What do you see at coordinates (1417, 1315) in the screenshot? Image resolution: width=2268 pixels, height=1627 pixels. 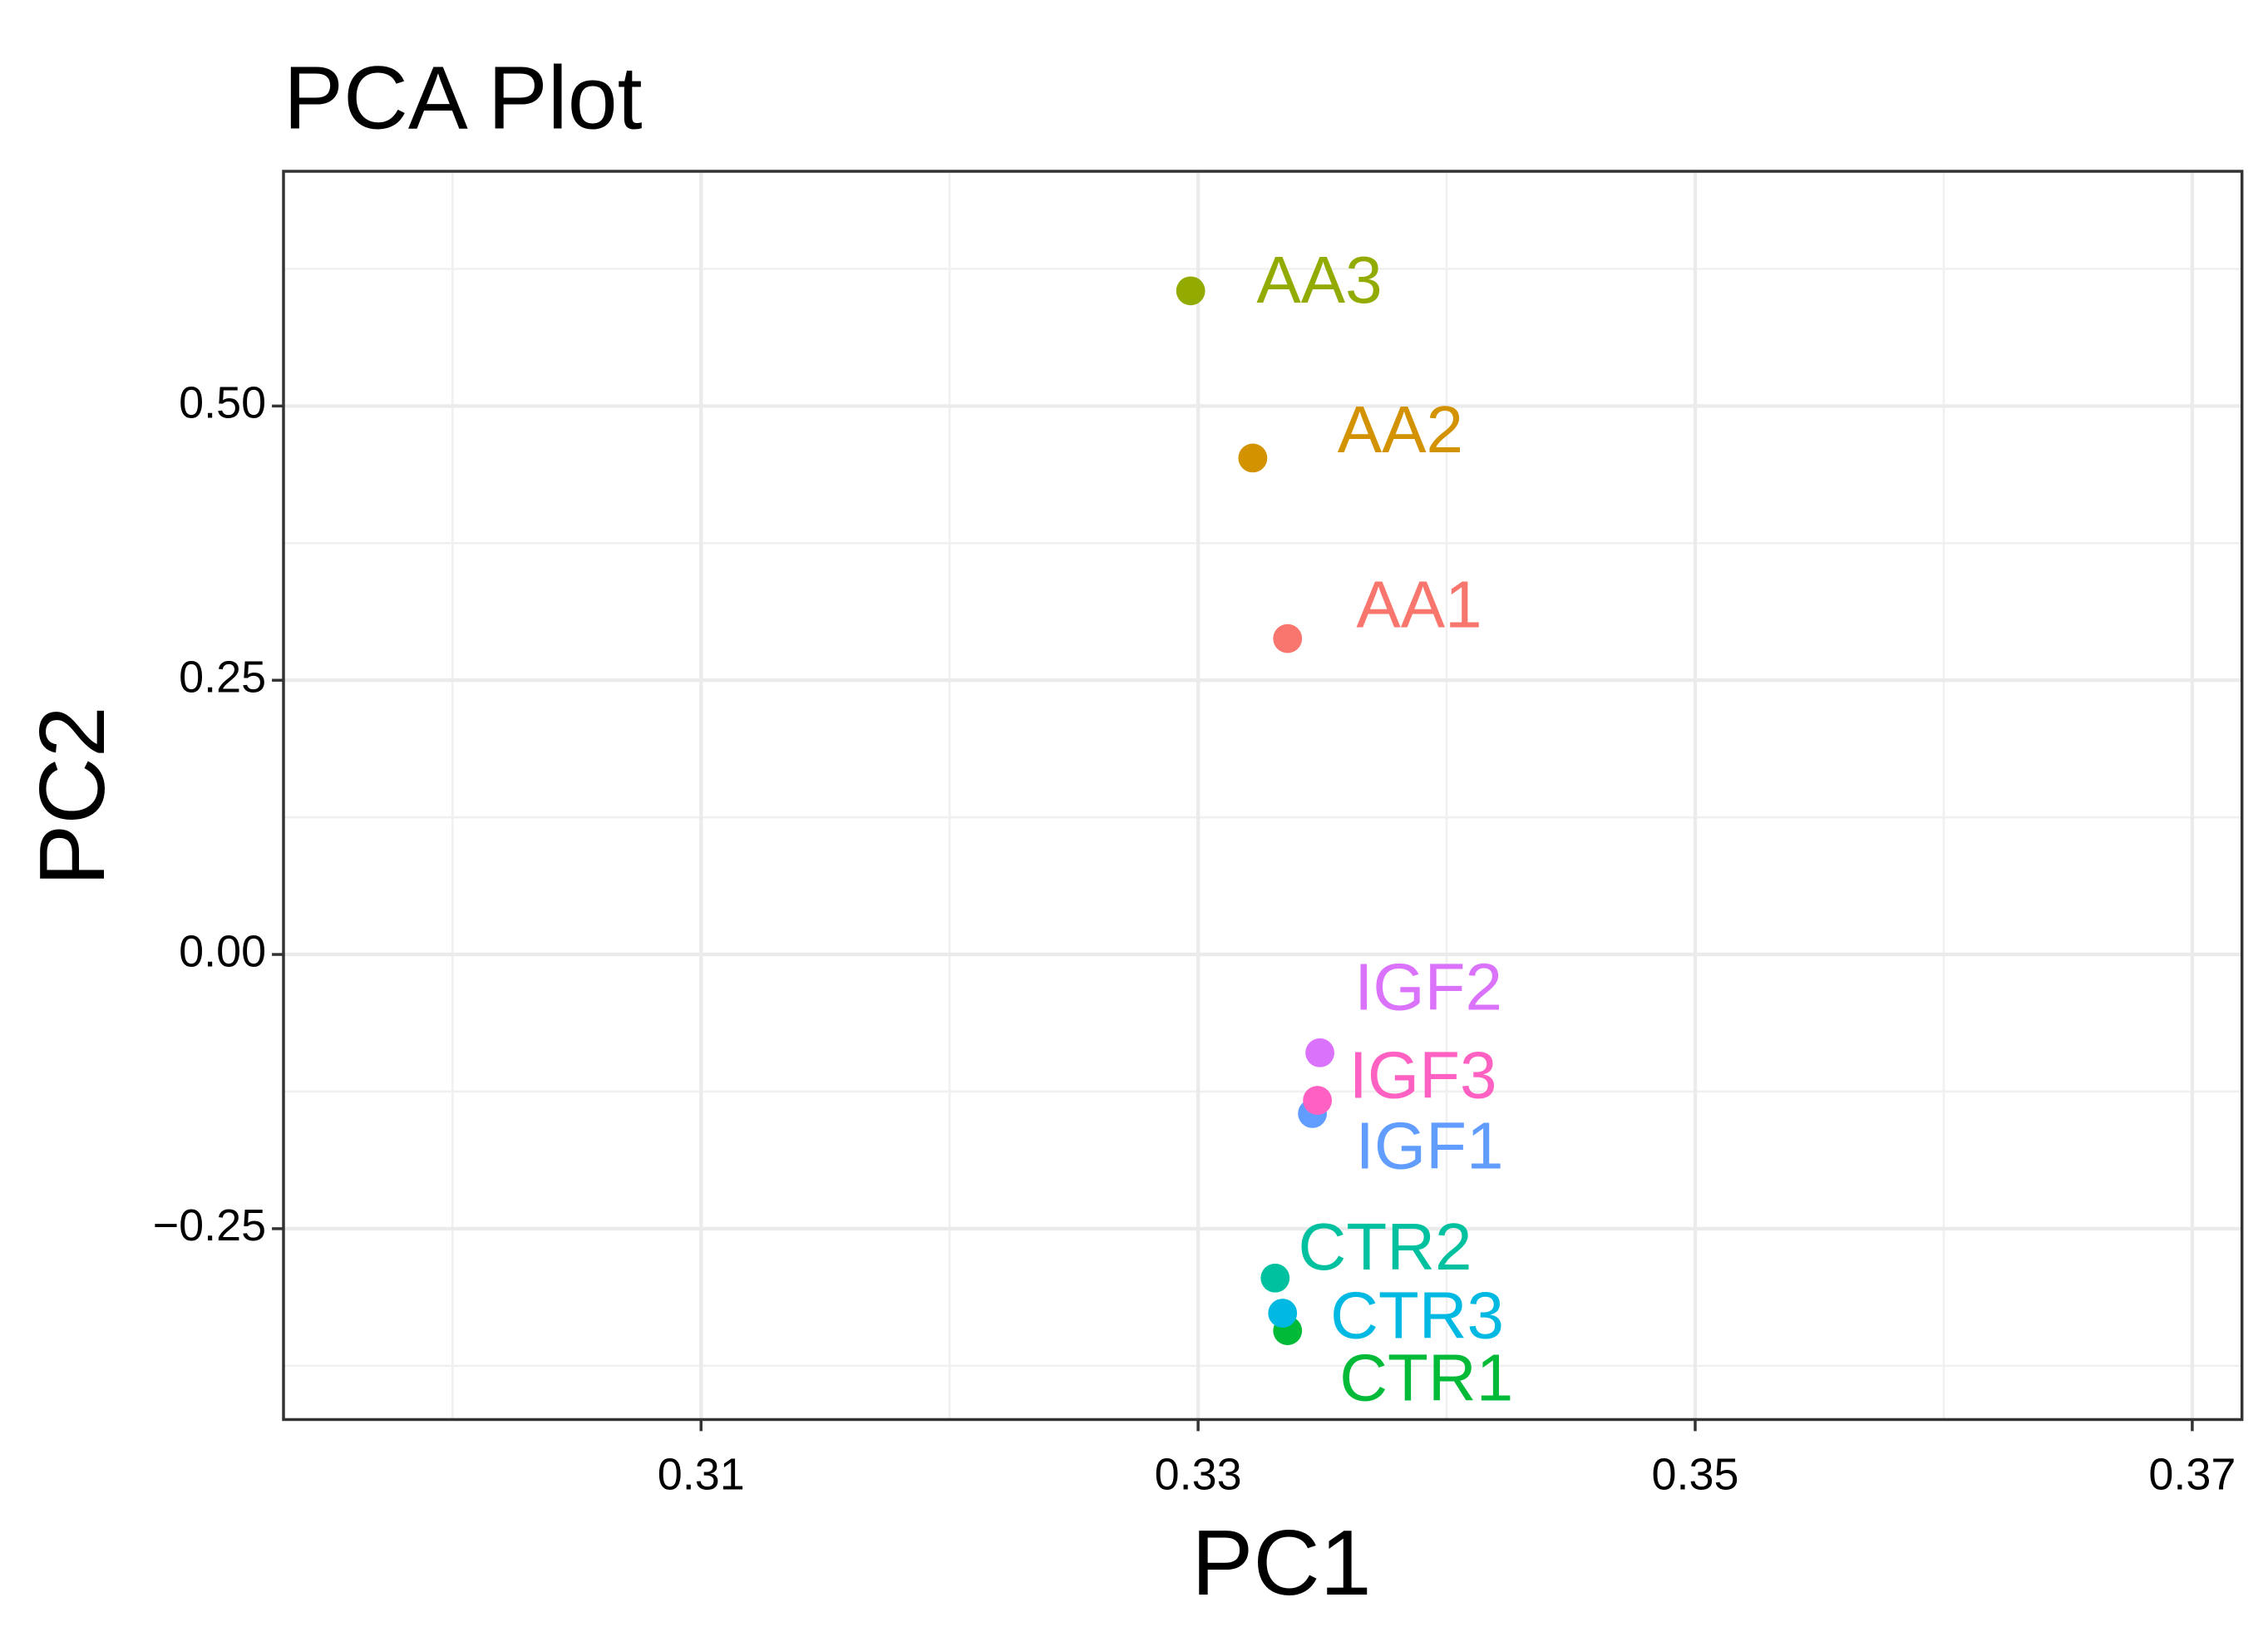 I see `point-label: CTR3` at bounding box center [1417, 1315].